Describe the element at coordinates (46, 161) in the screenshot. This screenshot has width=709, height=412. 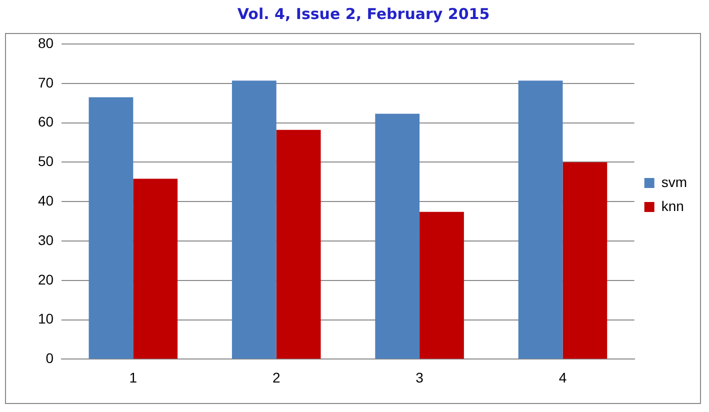
I see `y-tick-label: 50` at that location.